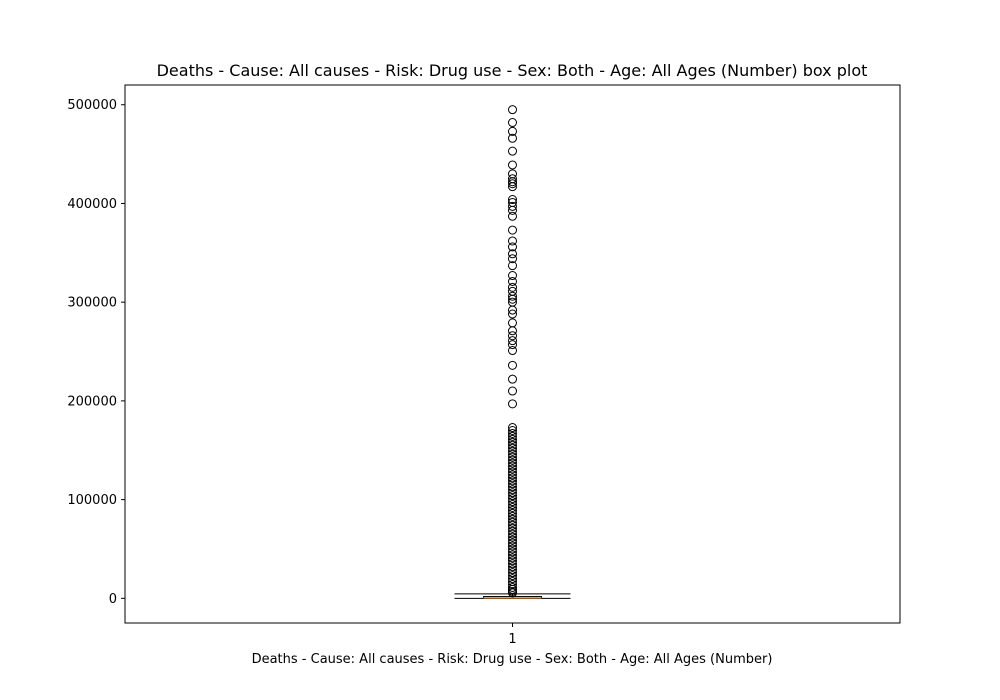 This screenshot has width=1000, height=700. I want to click on y-tick-label: 300000, so click(92, 303).